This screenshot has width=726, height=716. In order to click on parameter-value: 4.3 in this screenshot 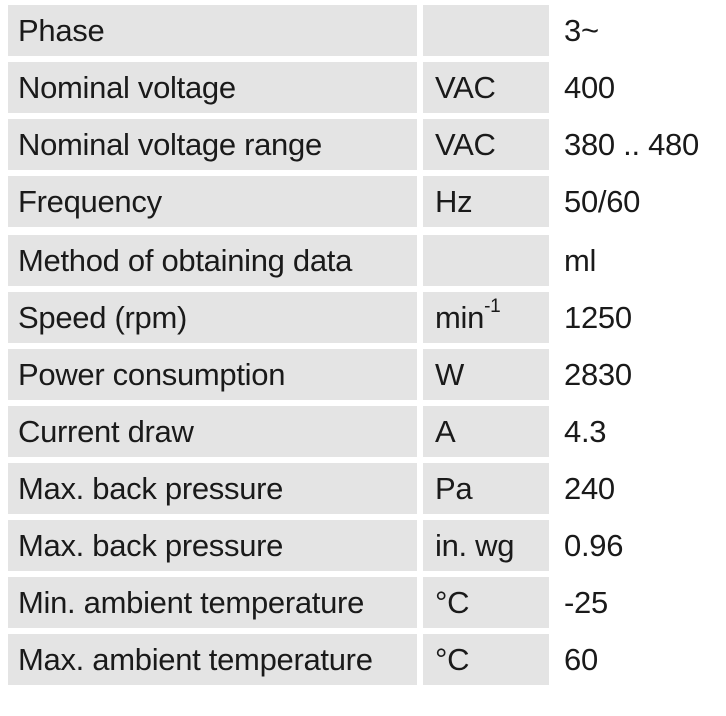, I will do `click(635, 431)`.